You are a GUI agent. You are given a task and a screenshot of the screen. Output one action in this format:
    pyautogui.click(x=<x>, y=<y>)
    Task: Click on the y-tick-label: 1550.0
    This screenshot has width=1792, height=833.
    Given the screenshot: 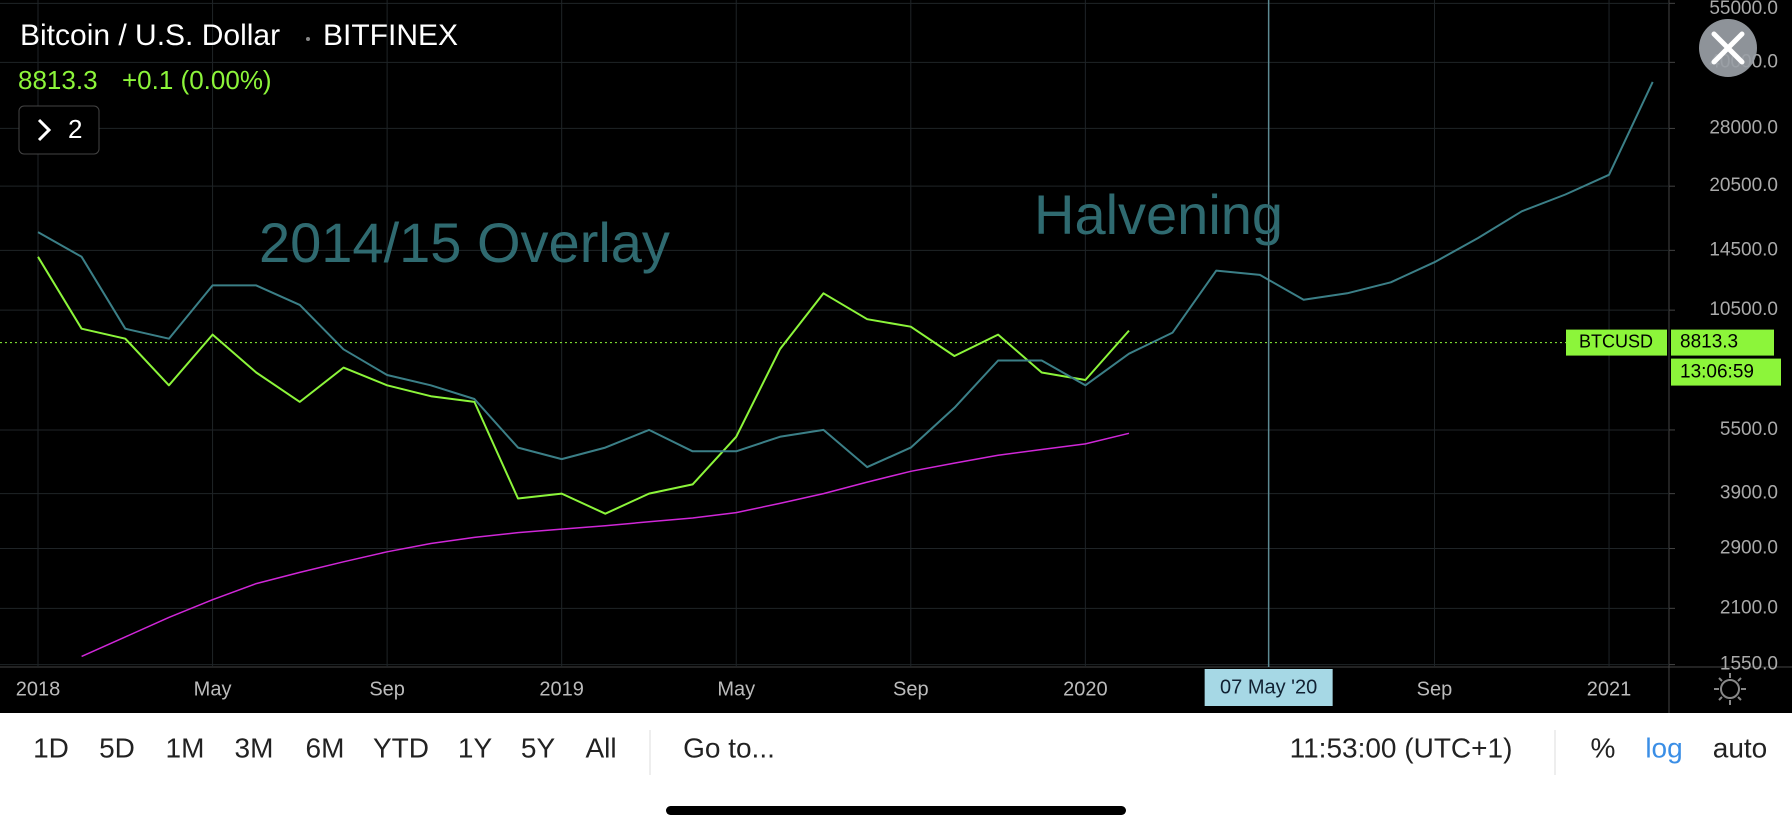 What is the action you would take?
    pyautogui.click(x=1749, y=664)
    